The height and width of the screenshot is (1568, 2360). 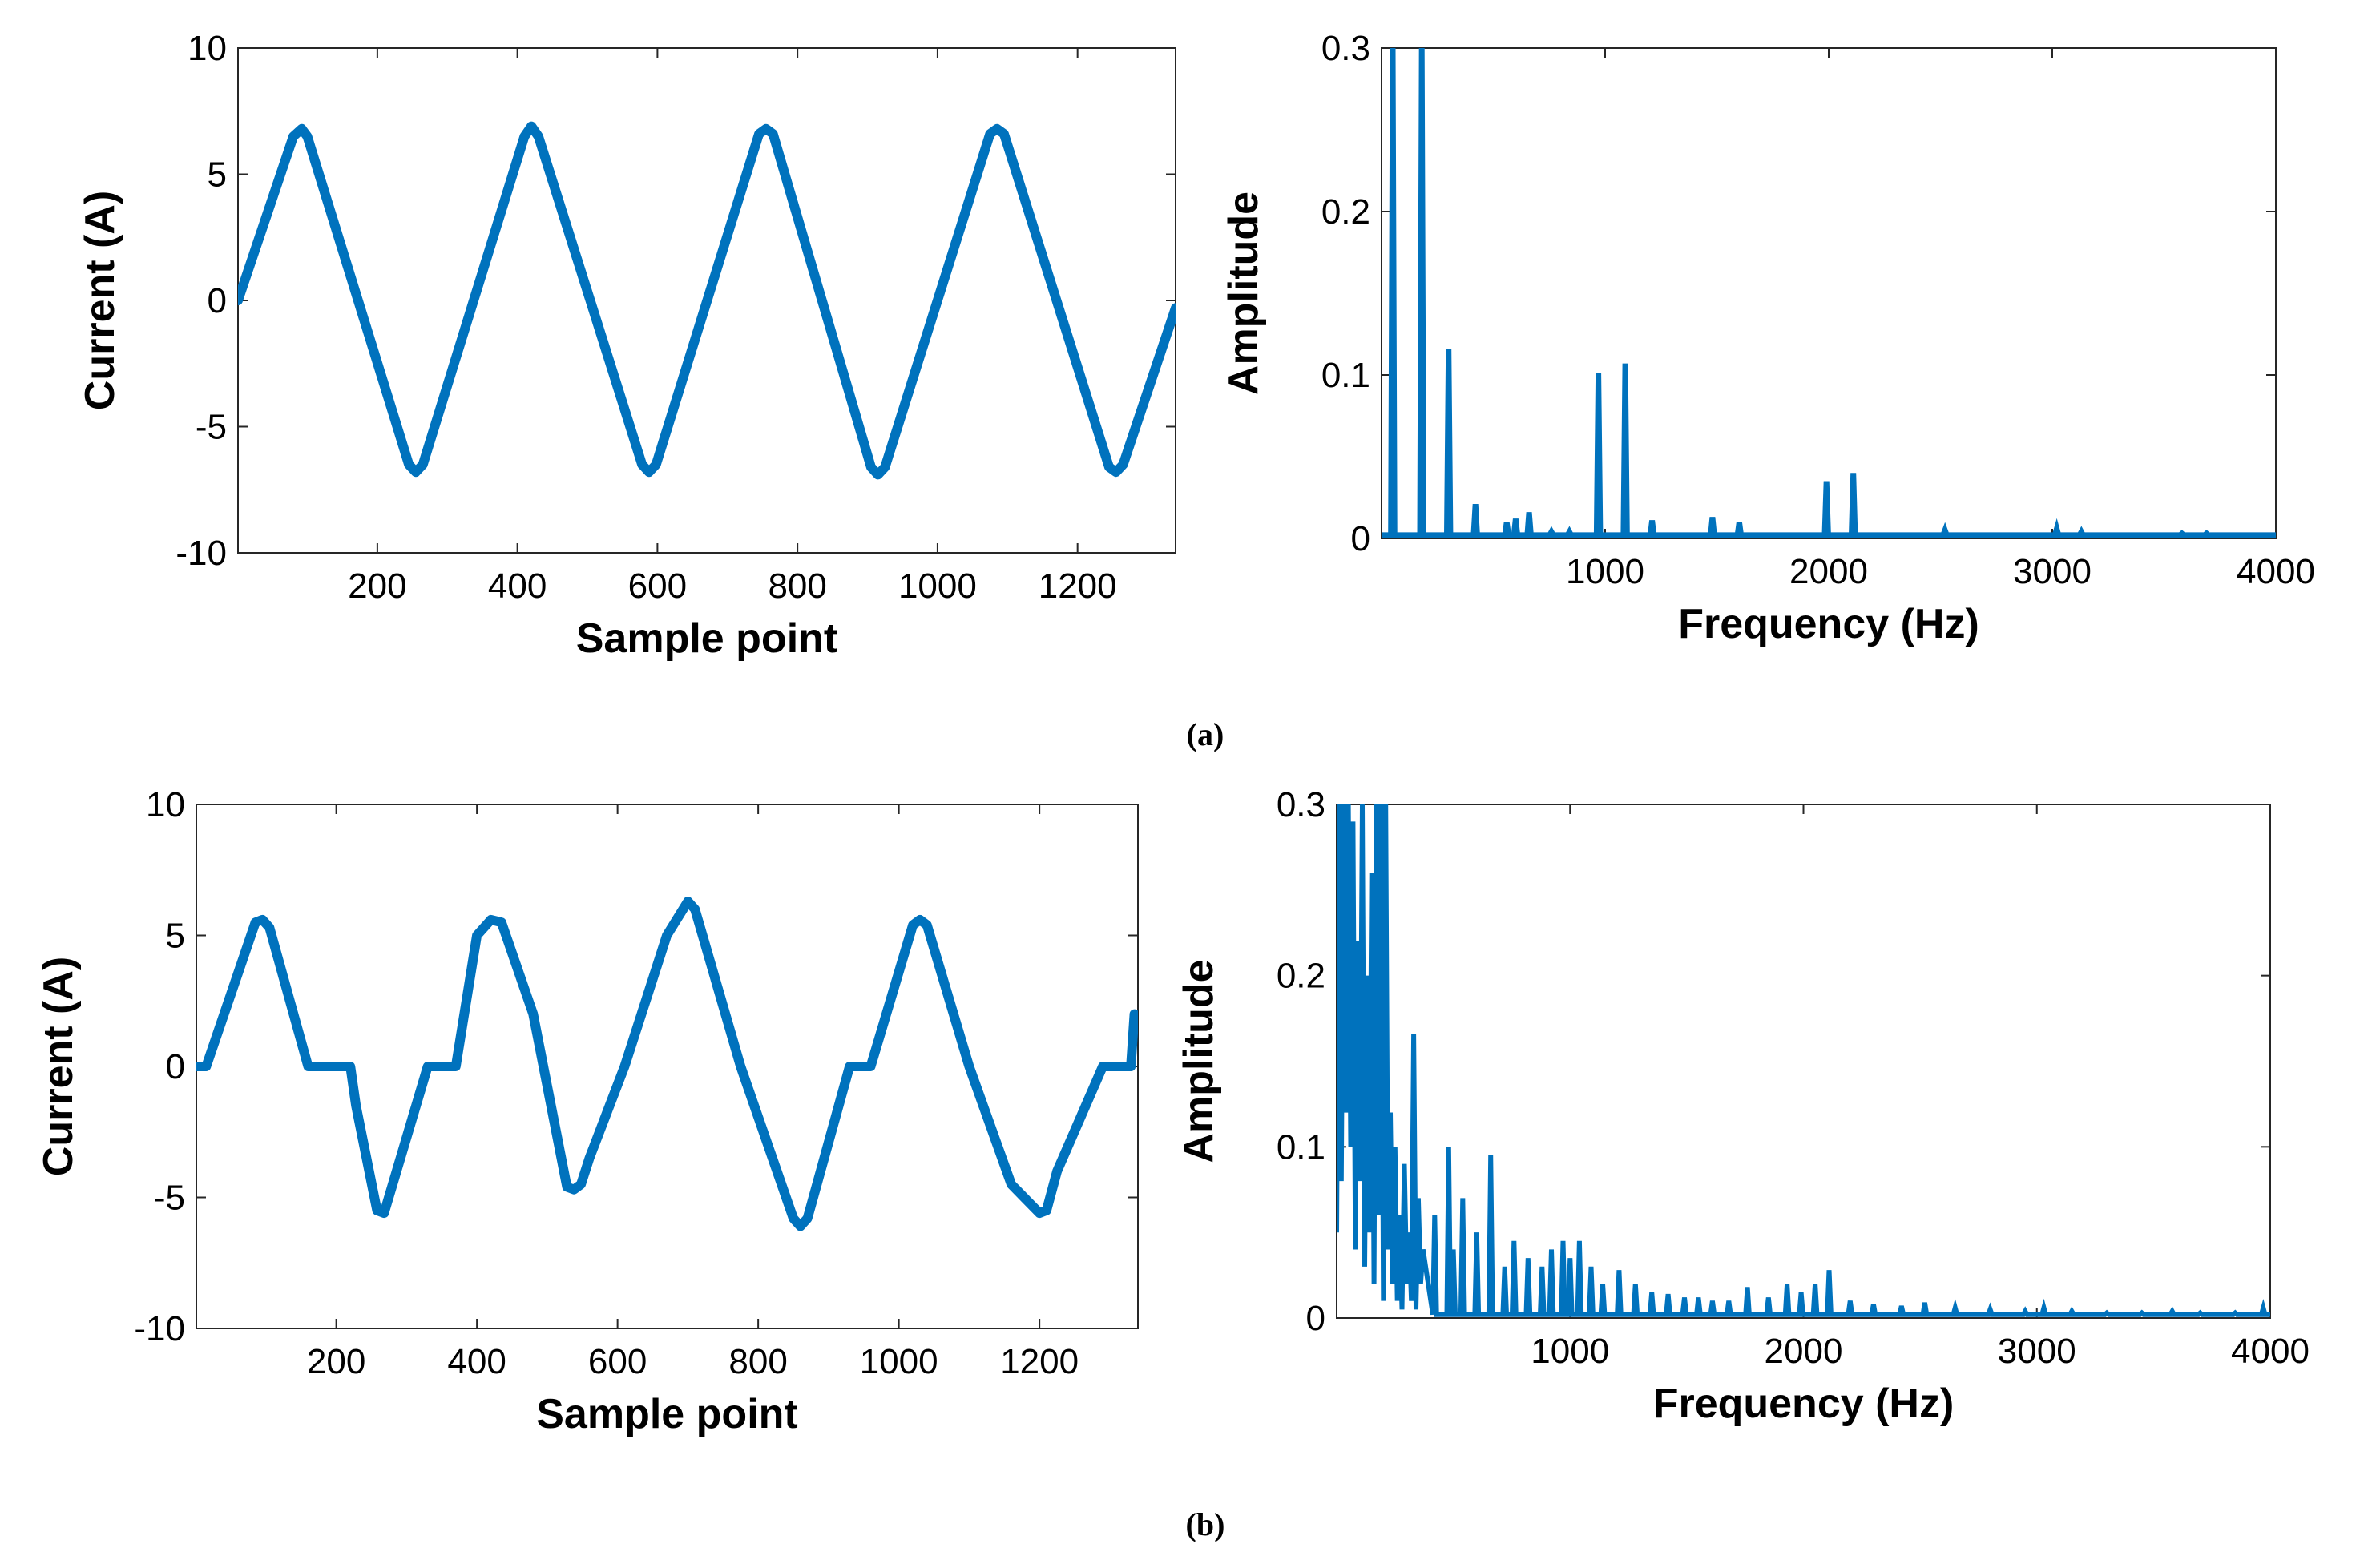 I want to click on caption-b: (b), so click(x=1205, y=1524).